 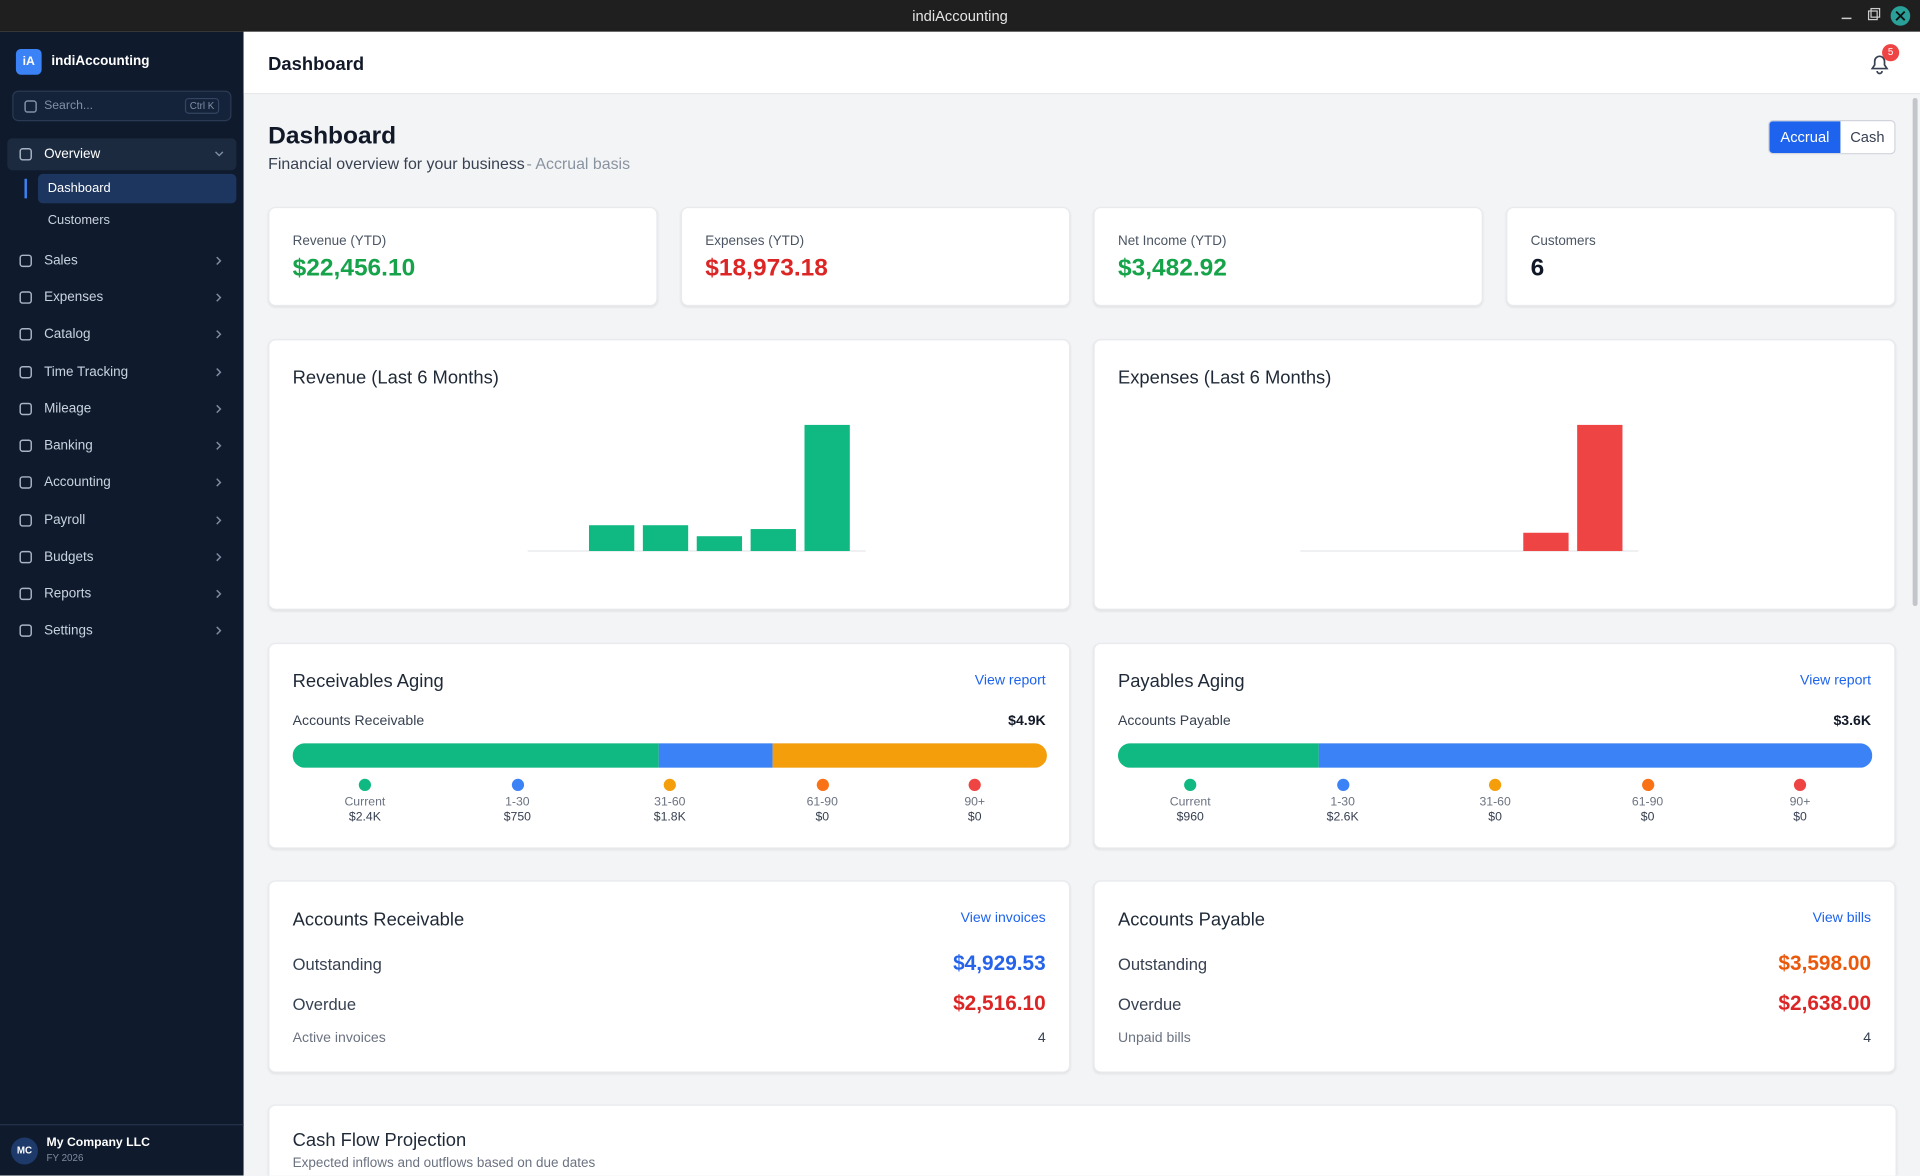 I want to click on notification-bell, so click(x=1879, y=63).